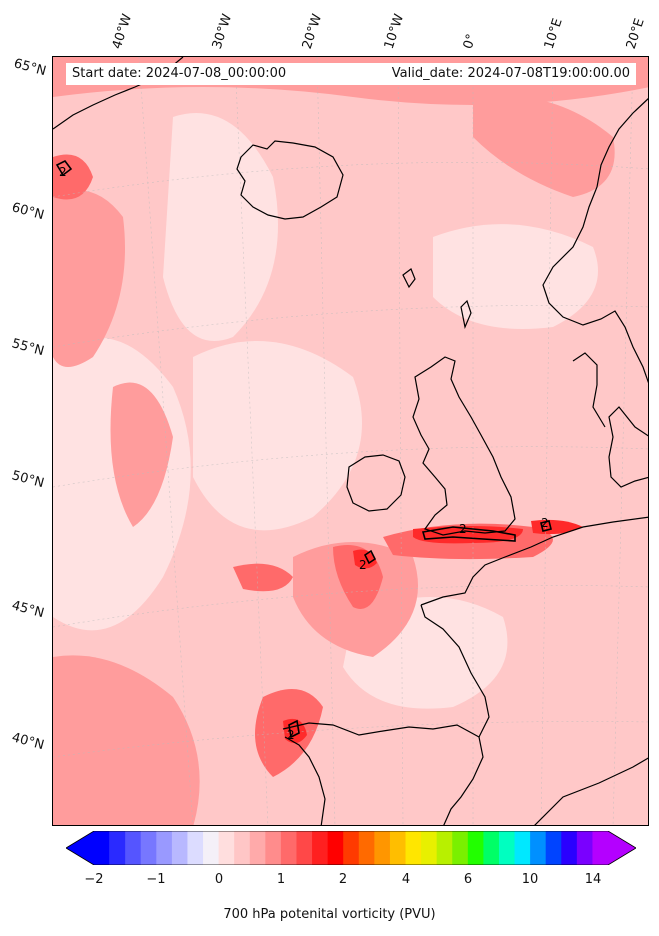  Describe the element at coordinates (470, 41) in the screenshot. I see `lon-label: 0°` at that location.